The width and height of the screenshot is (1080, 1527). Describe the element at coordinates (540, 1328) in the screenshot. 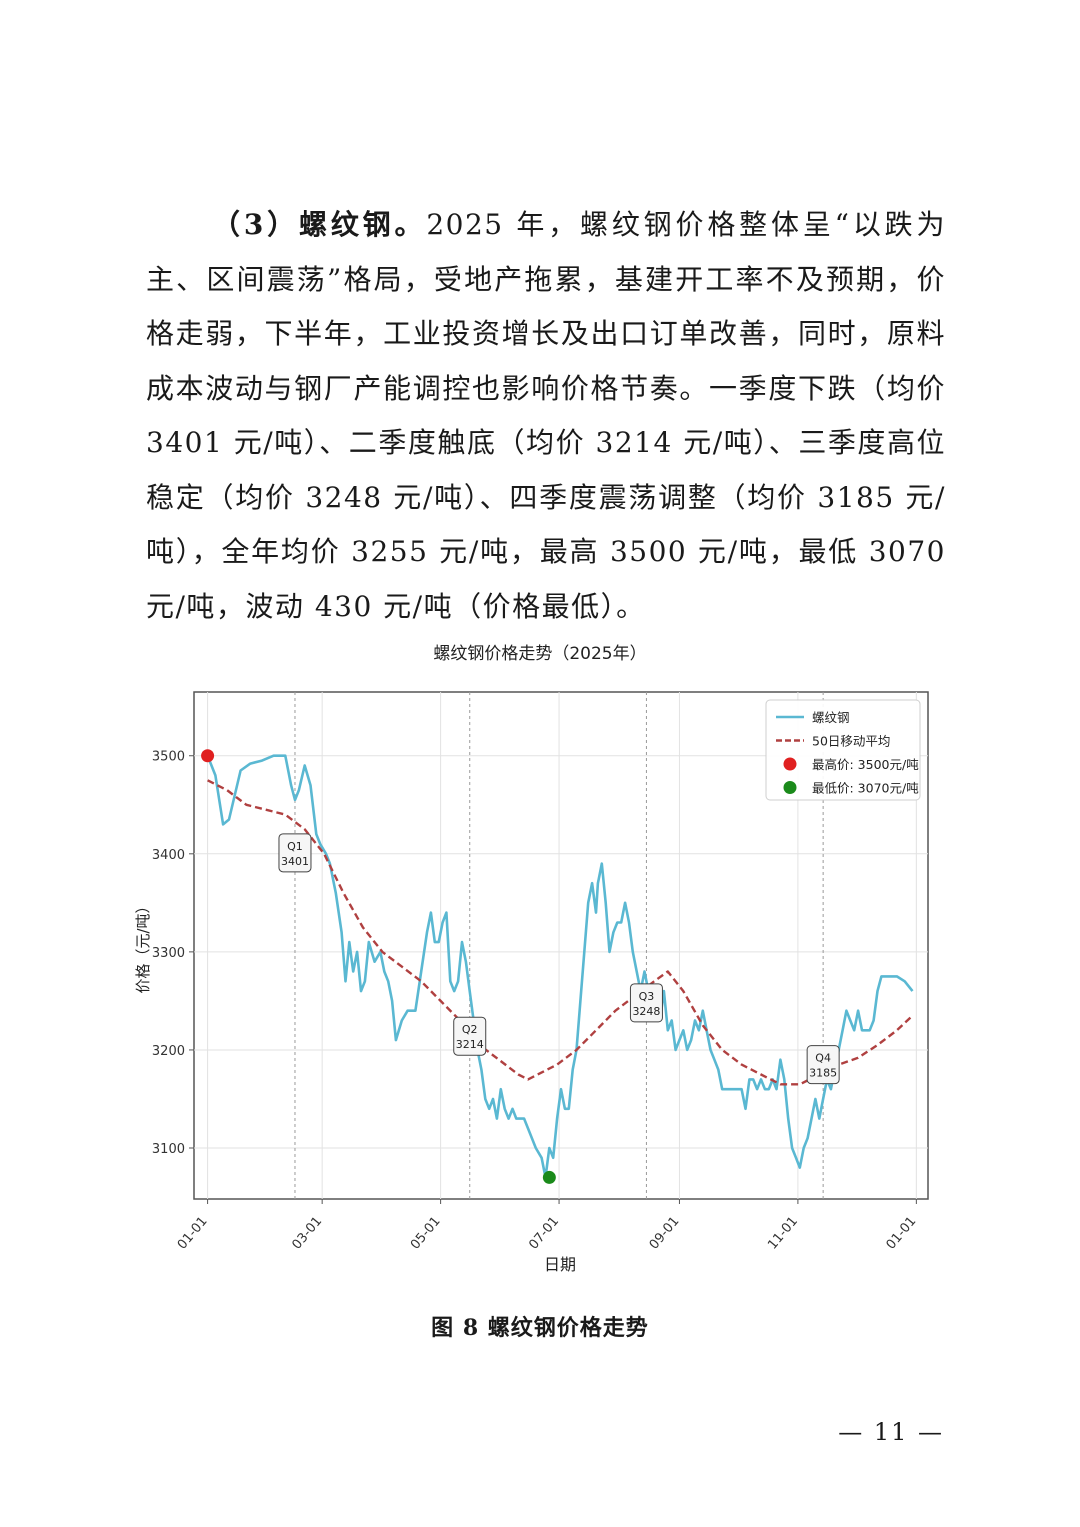

I see `figure-caption: 图 8 螺纹钢价格走势` at that location.